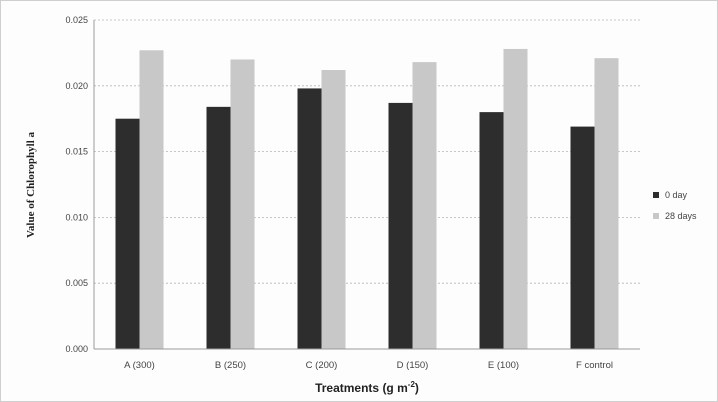  I want to click on x-tick-label: E (100), so click(503, 365).